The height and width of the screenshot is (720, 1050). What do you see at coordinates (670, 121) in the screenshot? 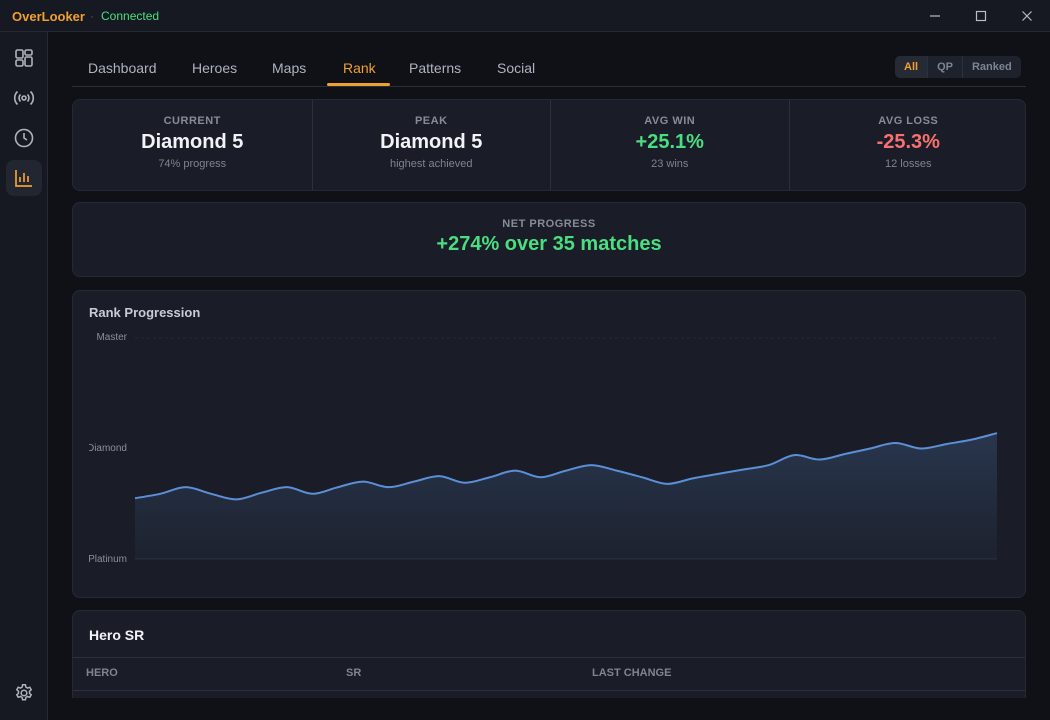
I see `stat-label: AVG WIN` at bounding box center [670, 121].